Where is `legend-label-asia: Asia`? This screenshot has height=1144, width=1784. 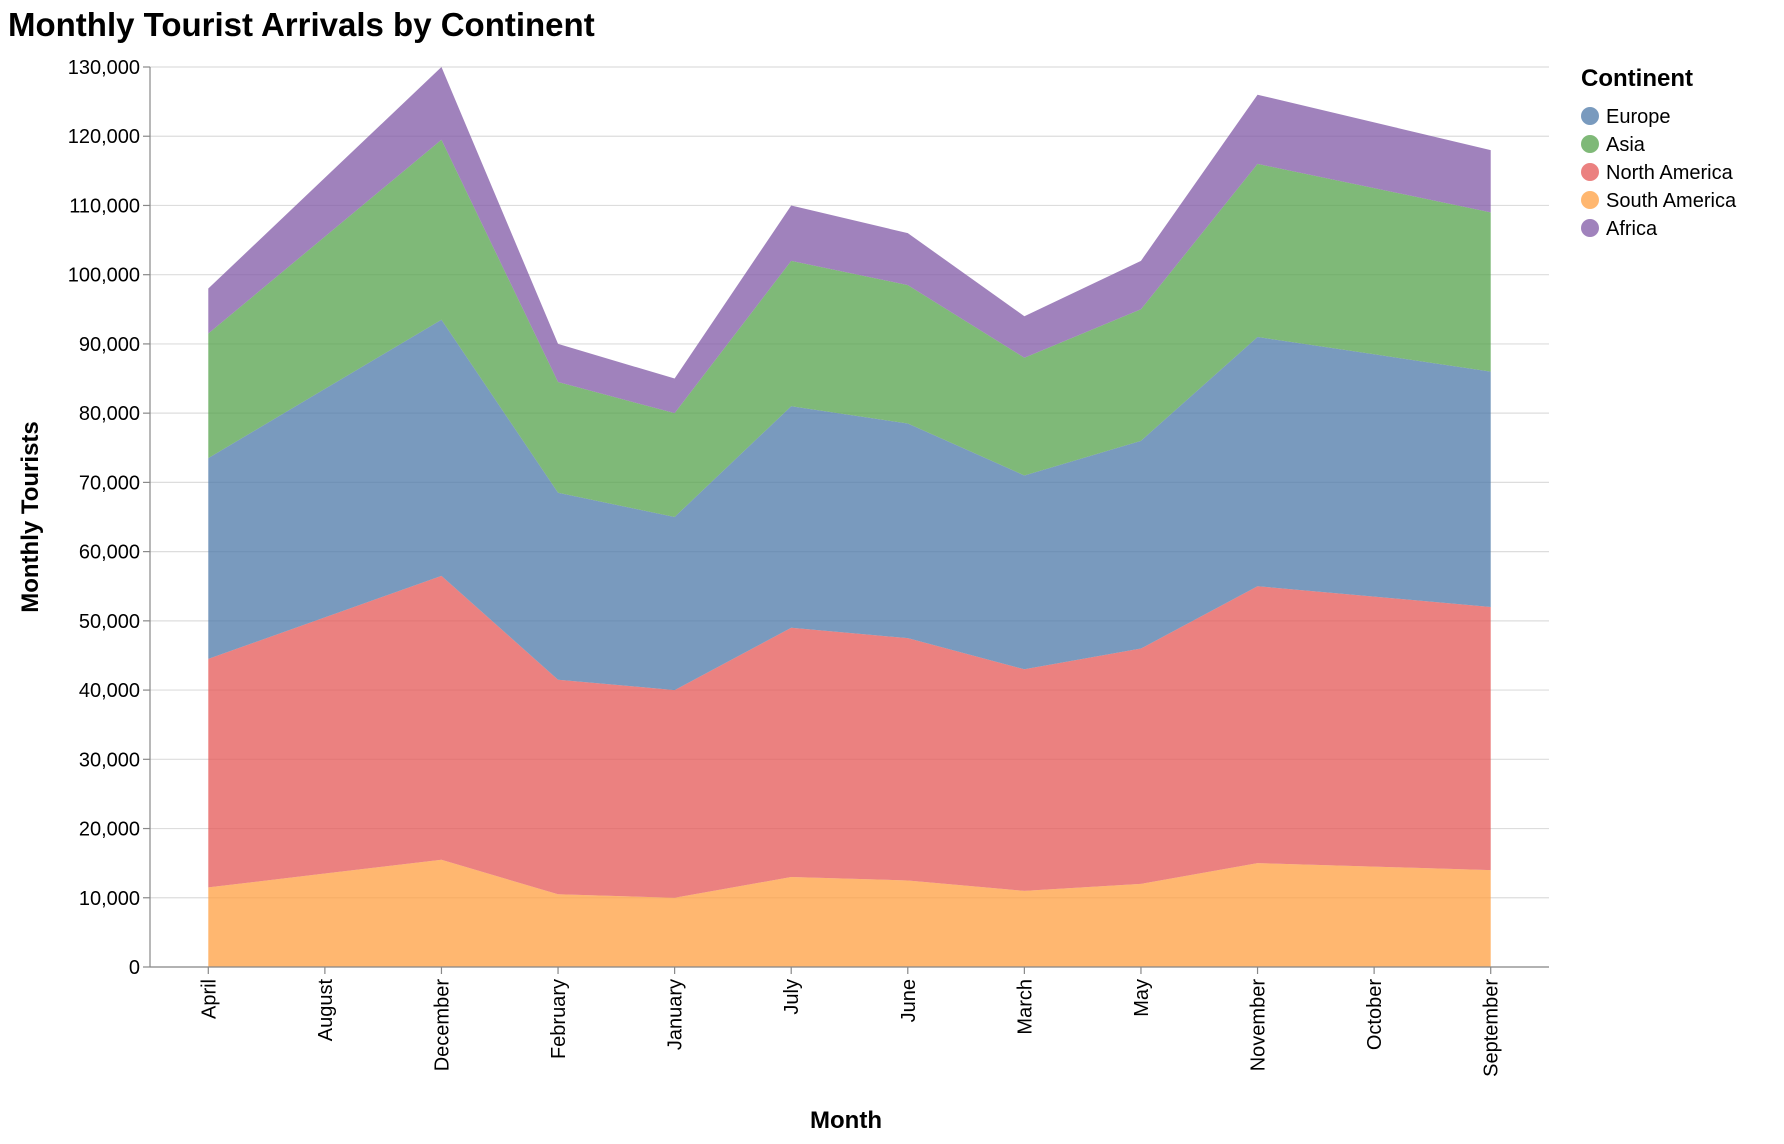
legend-label-asia: Asia is located at coordinates (1626, 145).